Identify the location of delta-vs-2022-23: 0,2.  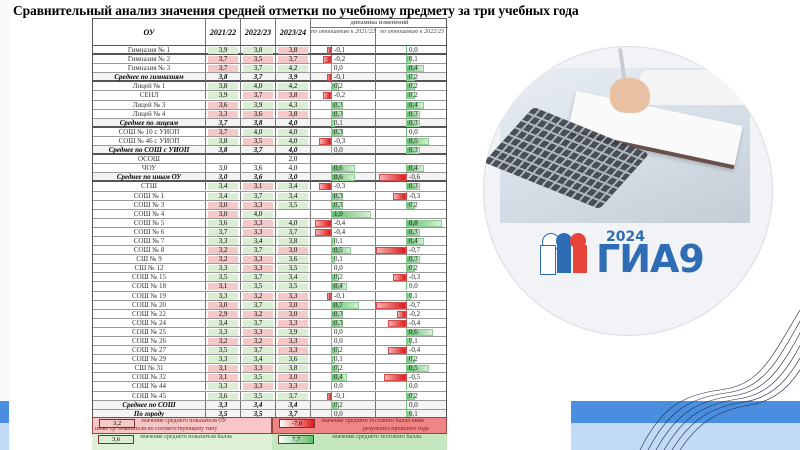
(412, 77).